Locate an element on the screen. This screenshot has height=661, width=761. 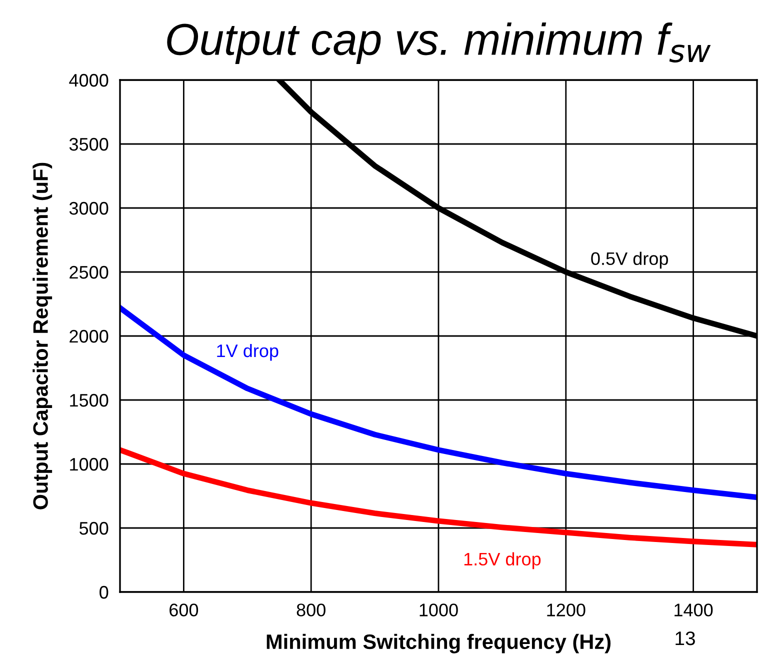
y-tick-label: 3000 is located at coordinates (88, 208).